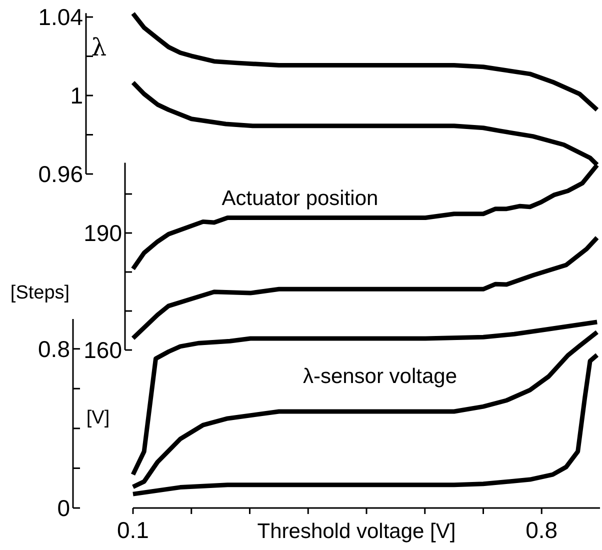  Describe the element at coordinates (99, 47) in the screenshot. I see `y-axis-title: λ` at that location.